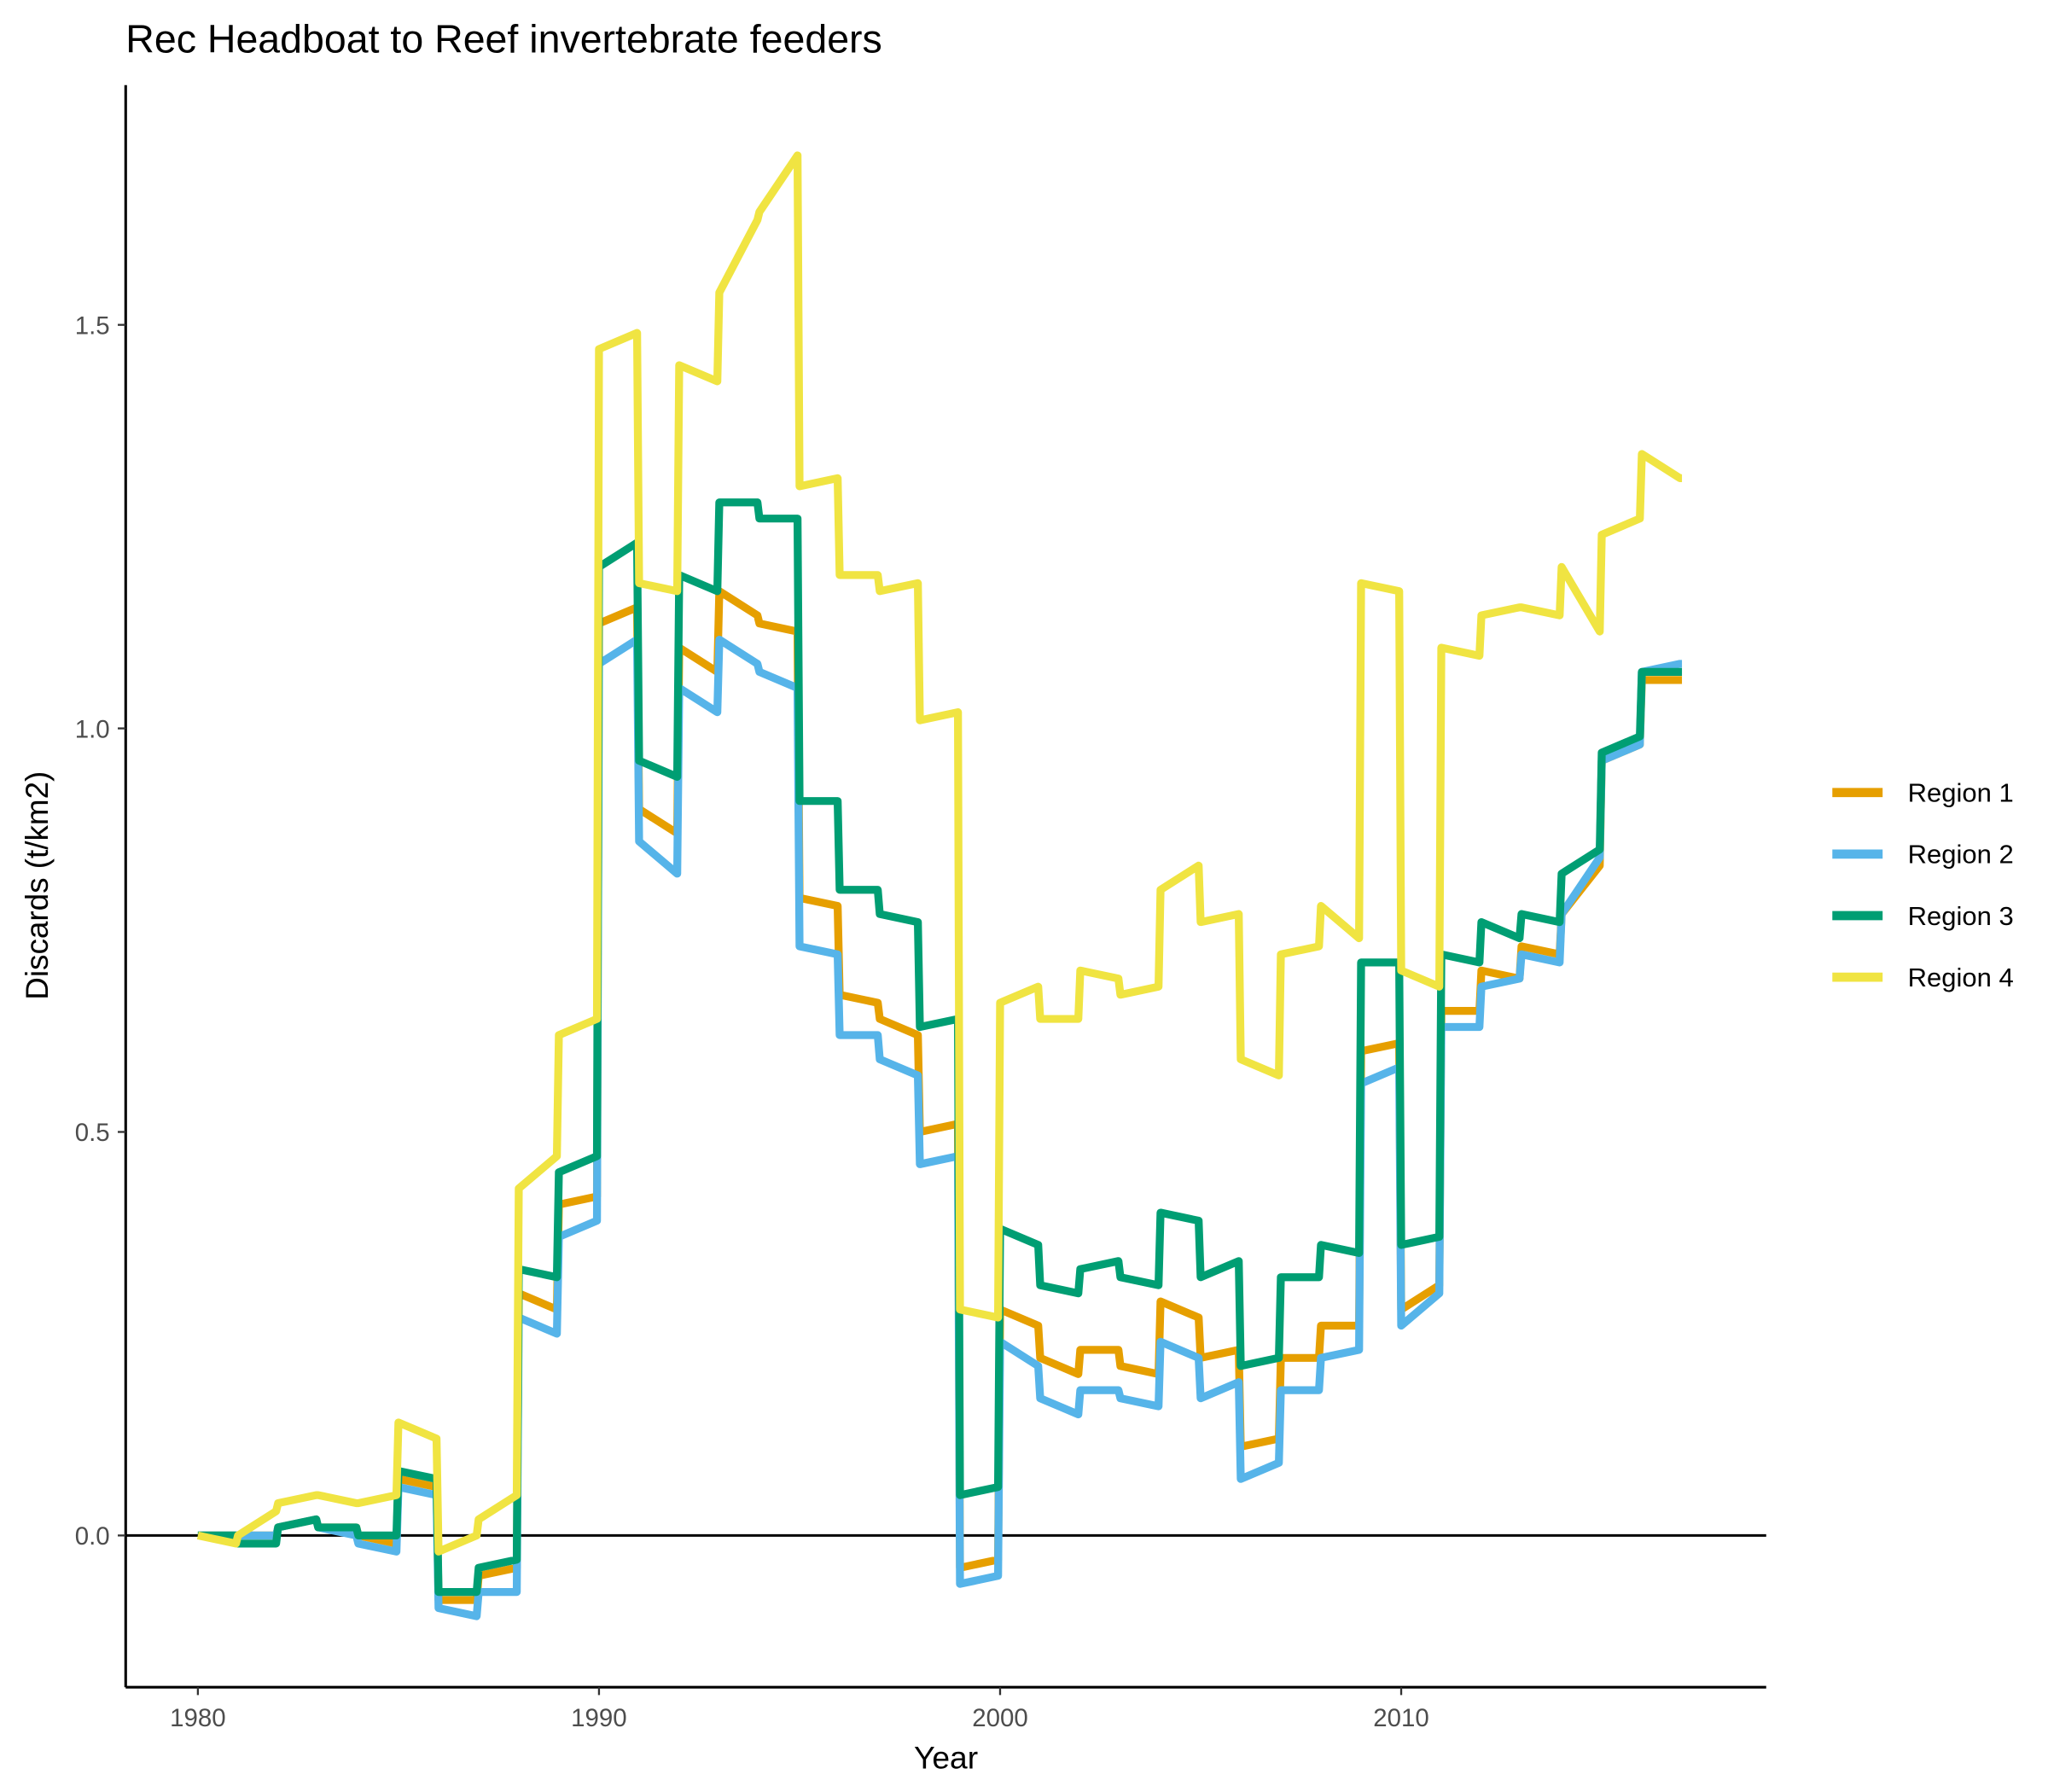 The image size is (2048, 1792). What do you see at coordinates (1961, 855) in the screenshot?
I see `legend-label: Region 2` at bounding box center [1961, 855].